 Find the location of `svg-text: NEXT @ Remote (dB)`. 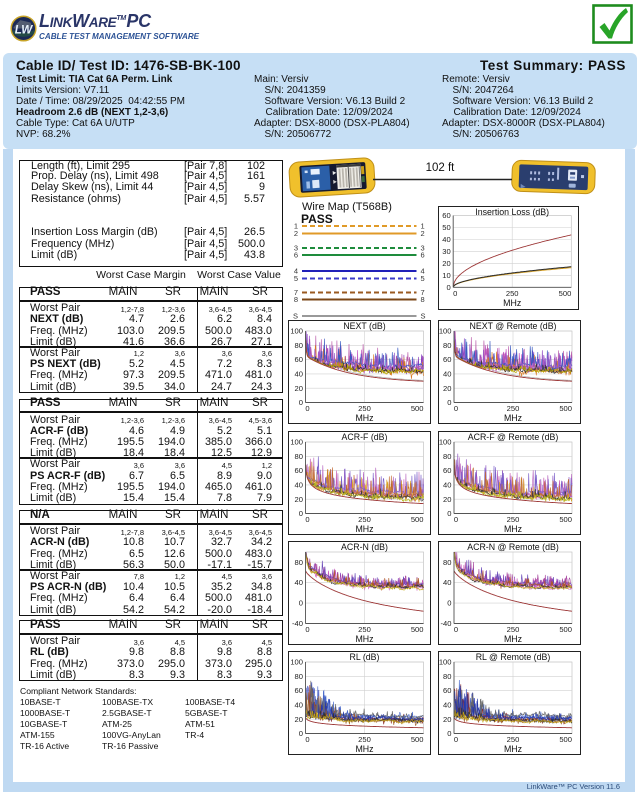

svg-text: NEXT @ Remote (dB) is located at coordinates (512, 326).